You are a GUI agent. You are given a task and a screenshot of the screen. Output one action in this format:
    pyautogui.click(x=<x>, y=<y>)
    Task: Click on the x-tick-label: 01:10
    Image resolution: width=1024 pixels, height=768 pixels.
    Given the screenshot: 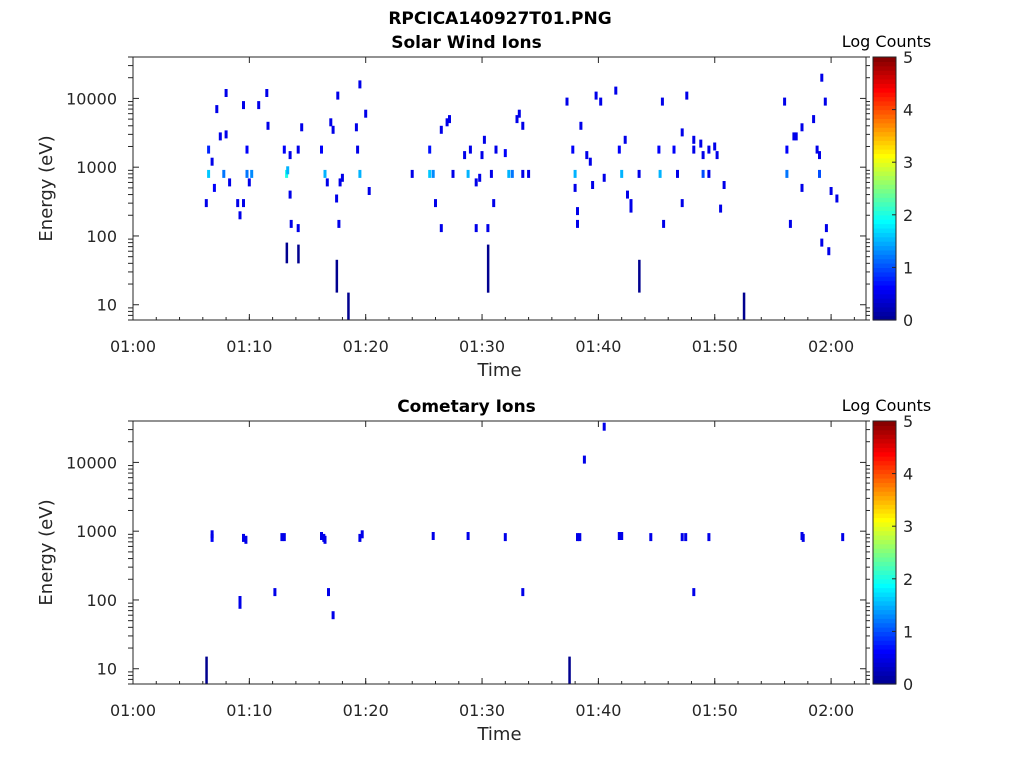 What is the action you would take?
    pyautogui.click(x=249, y=346)
    